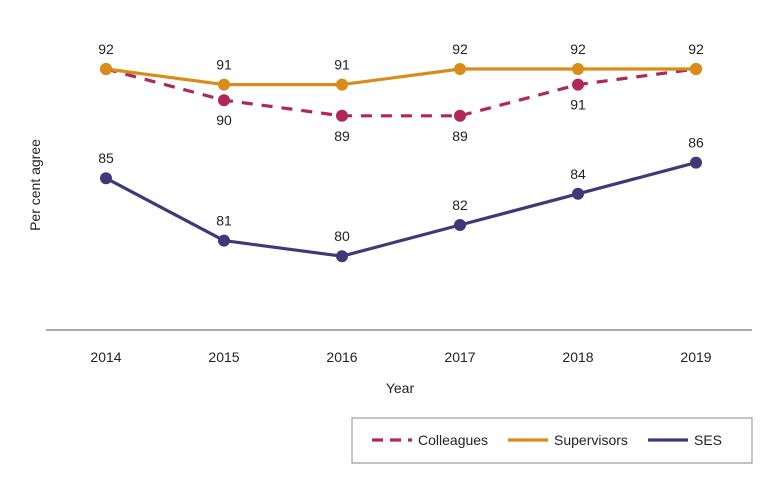 The width and height of the screenshot is (768, 492). Describe the element at coordinates (224, 221) in the screenshot. I see `ses-data-label: 81` at that location.